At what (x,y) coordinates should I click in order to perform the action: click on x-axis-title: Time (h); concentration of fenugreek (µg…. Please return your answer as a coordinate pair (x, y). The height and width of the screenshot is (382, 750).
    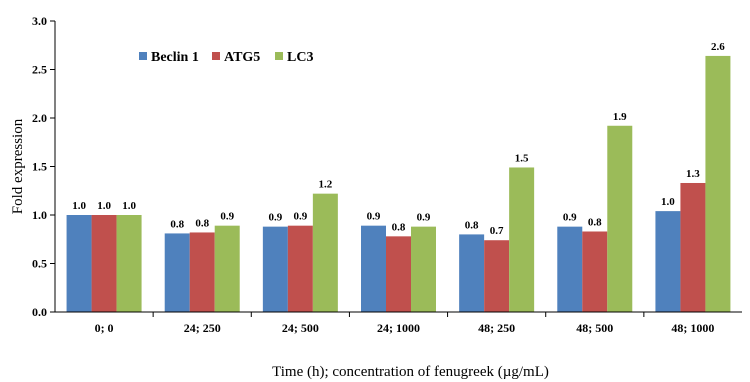
    Looking at the image, I should click on (410, 372).